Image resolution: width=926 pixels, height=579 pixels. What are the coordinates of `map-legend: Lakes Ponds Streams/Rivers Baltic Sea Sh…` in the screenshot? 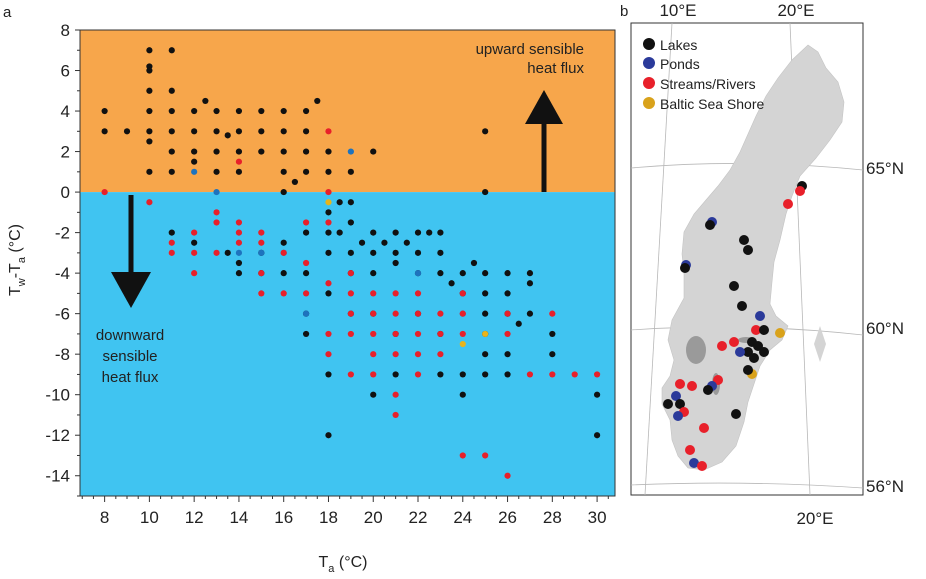 It's located at (703, 74).